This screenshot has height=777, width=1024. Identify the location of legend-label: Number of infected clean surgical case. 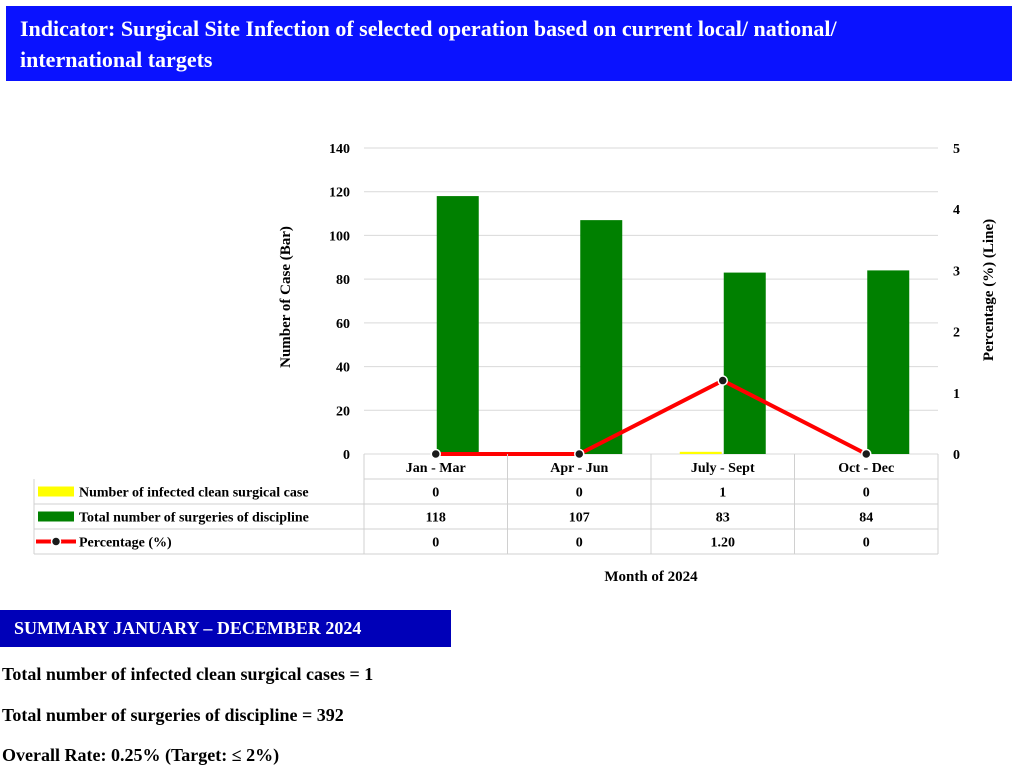
(194, 493).